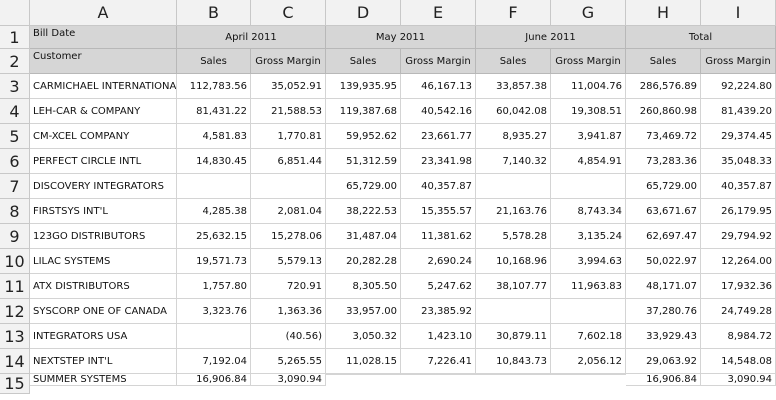  What do you see at coordinates (588, 361) in the screenshot?
I see `value-cell: 2,056.12` at bounding box center [588, 361].